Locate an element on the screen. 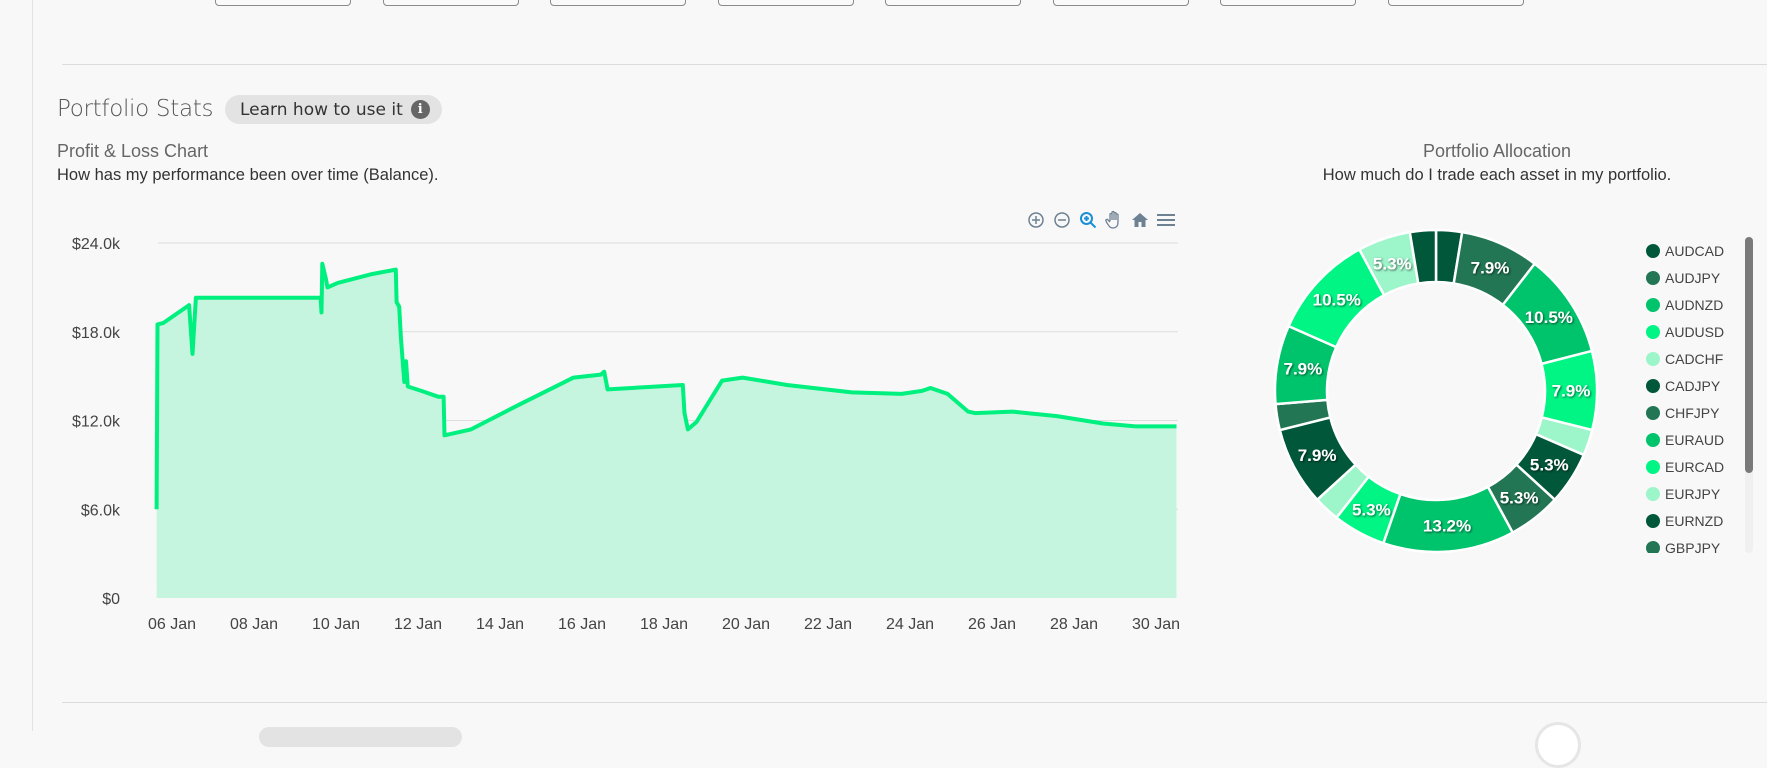 The height and width of the screenshot is (768, 1767). legend-label: AUDUSD is located at coordinates (1695, 331).